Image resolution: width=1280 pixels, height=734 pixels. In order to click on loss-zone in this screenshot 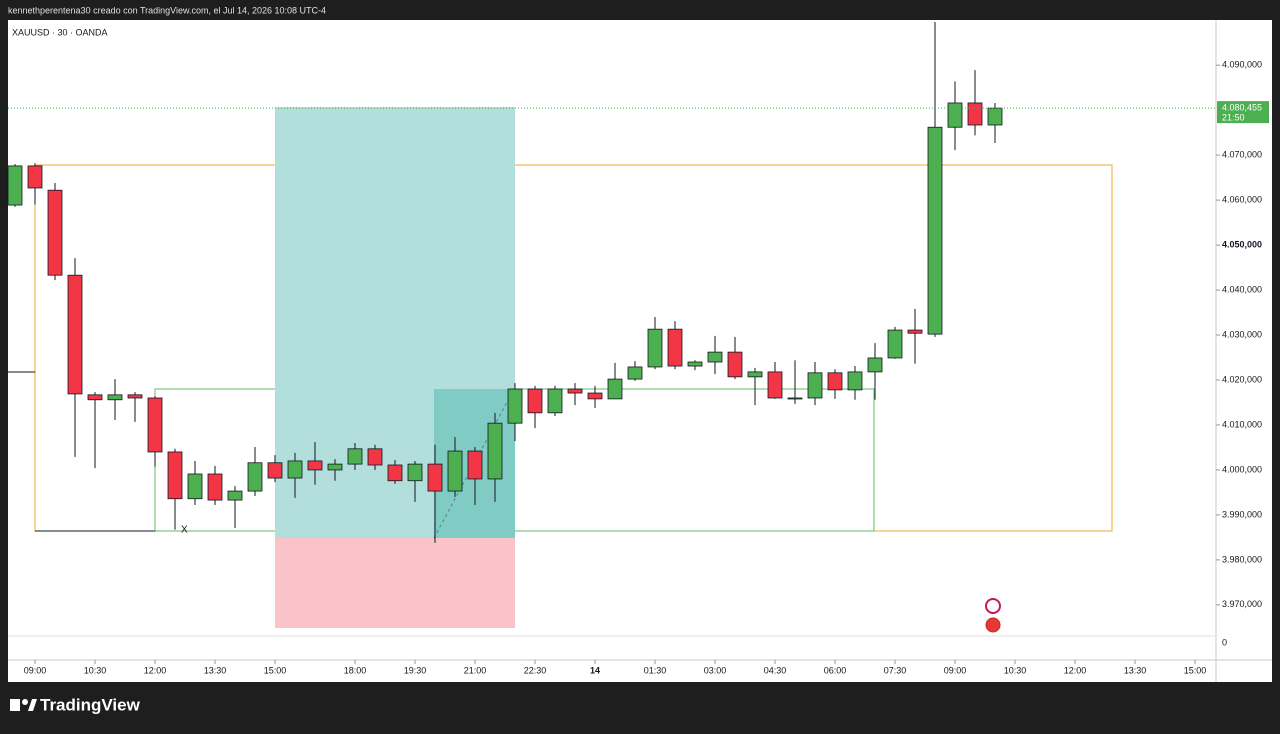, I will do `click(395, 583)`.